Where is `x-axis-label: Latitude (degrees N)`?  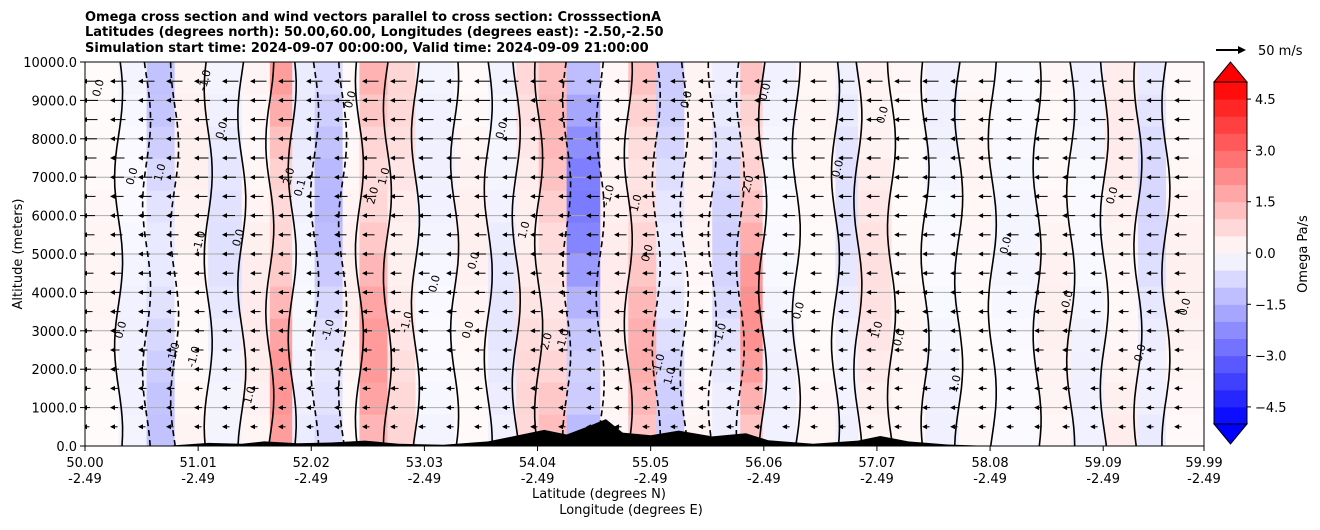
x-axis-label: Latitude (degrees N) is located at coordinates (599, 494).